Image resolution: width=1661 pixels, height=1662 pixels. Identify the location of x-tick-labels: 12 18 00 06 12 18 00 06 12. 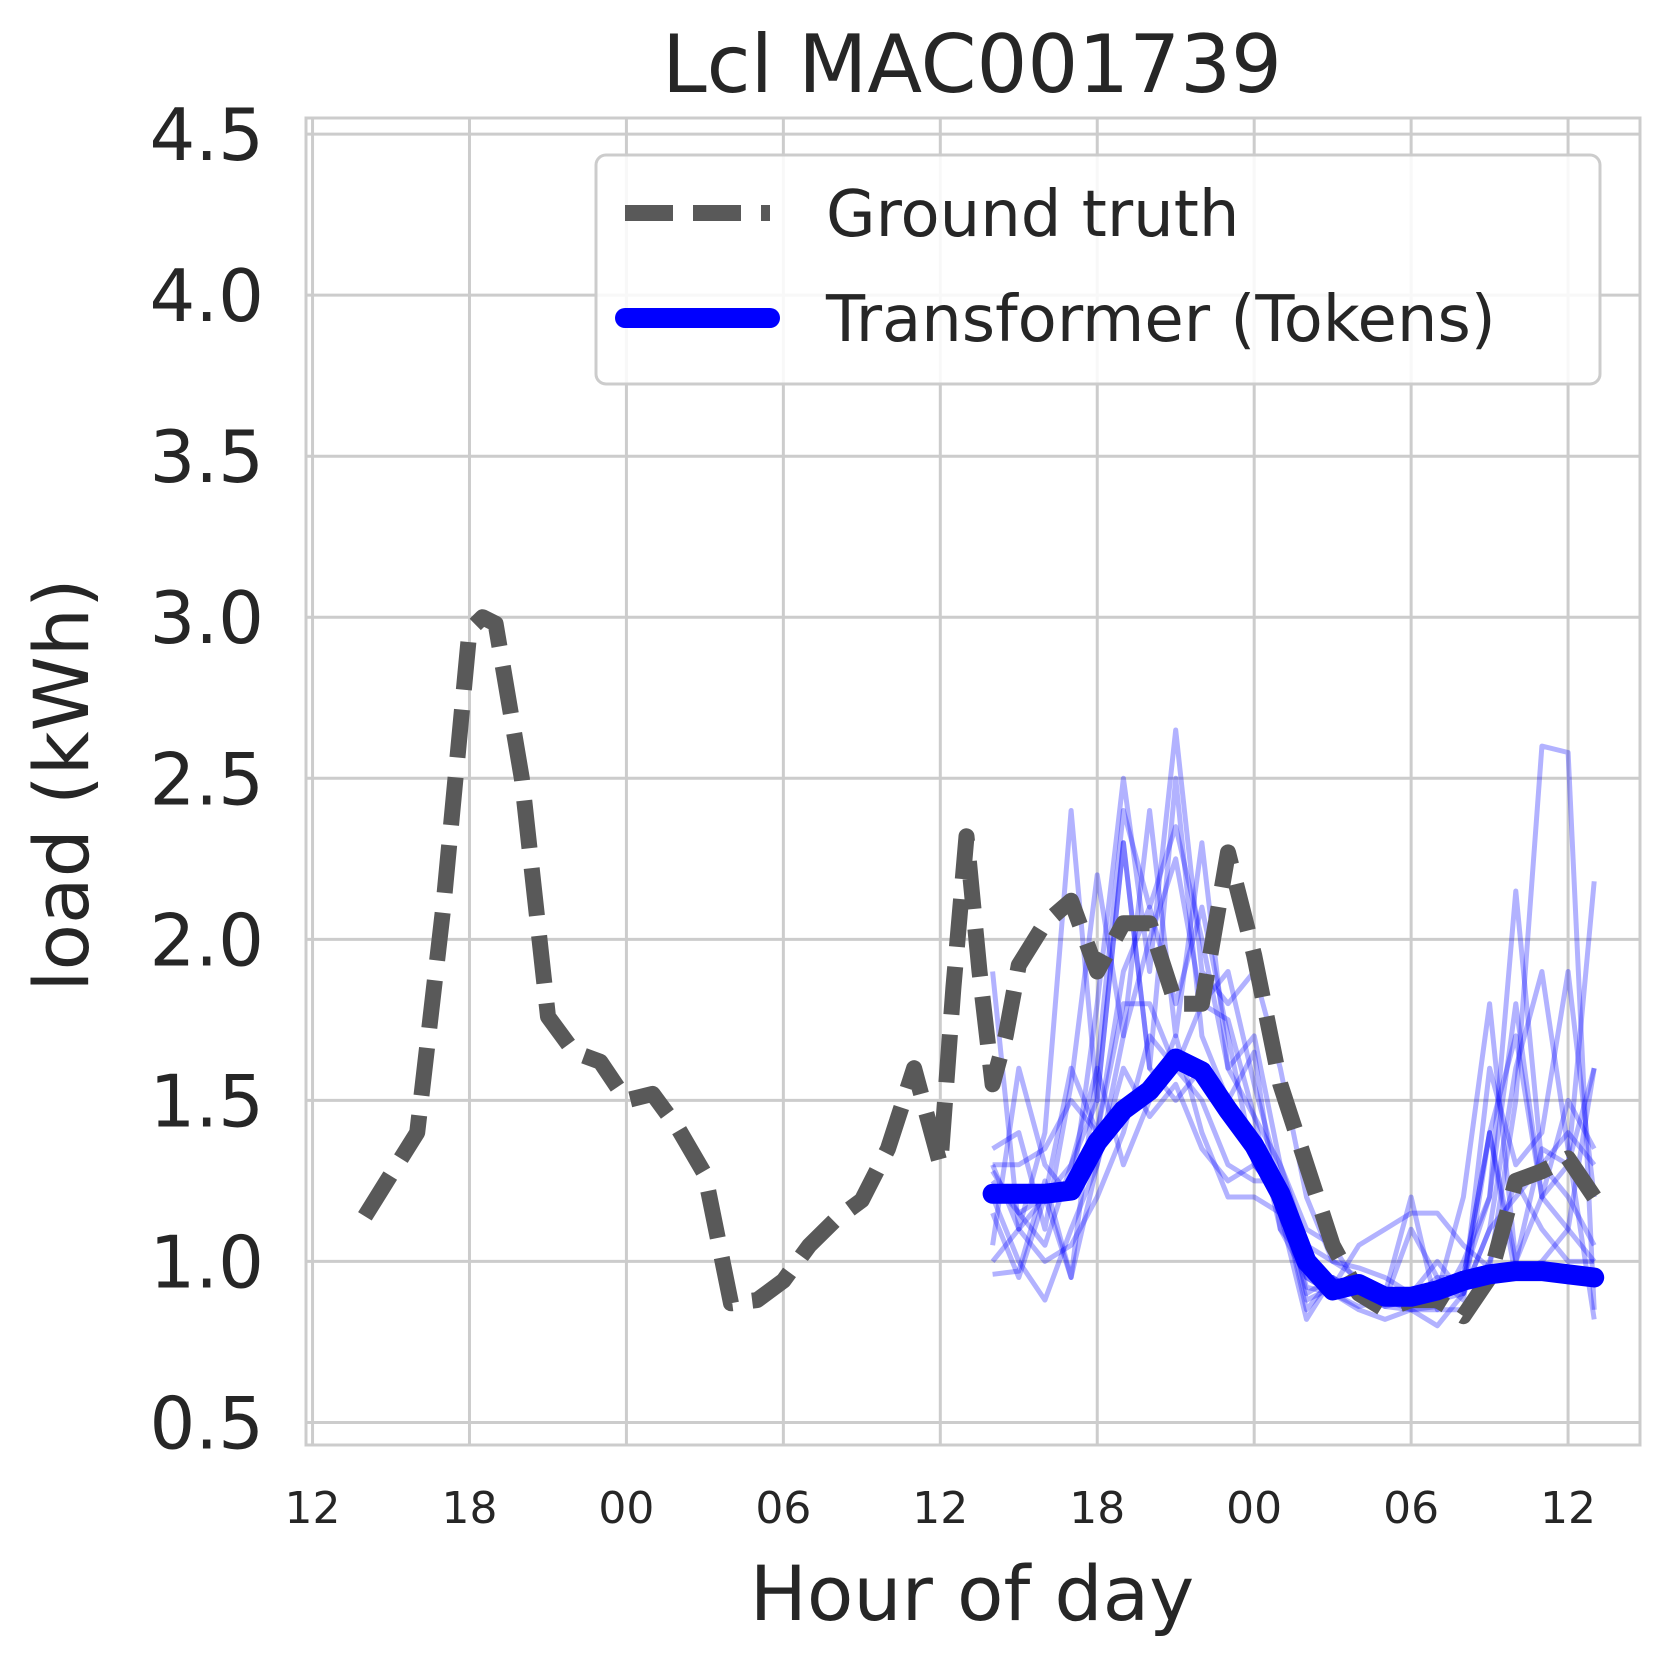
(941, 1508).